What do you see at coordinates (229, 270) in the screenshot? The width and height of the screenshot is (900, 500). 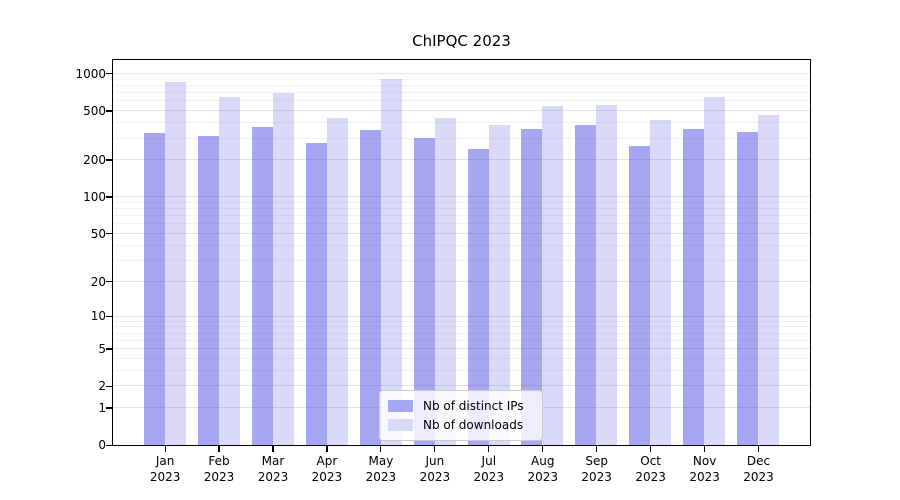 I see `bar-downloads-feb` at bounding box center [229, 270].